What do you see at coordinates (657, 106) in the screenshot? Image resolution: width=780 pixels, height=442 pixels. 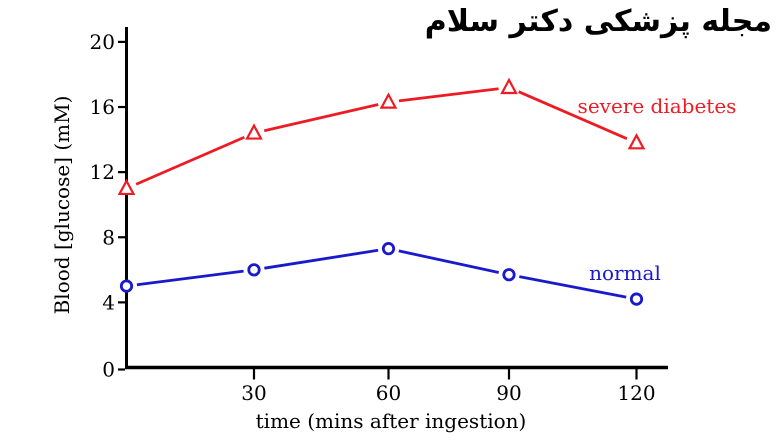 I see `series-label-severe-diabetes: severe diabetes` at bounding box center [657, 106].